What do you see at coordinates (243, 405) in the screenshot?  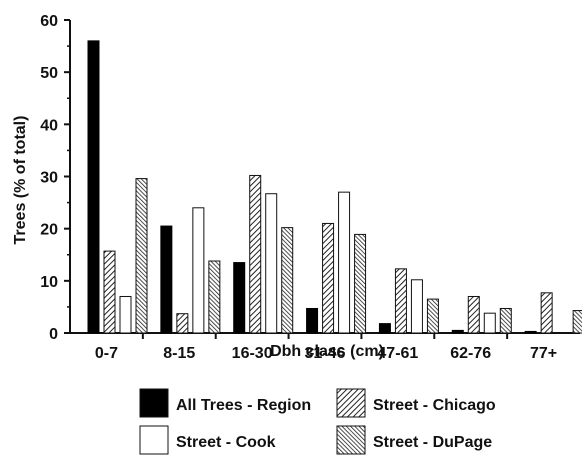 I see `legend-label: All Trees - Region` at bounding box center [243, 405].